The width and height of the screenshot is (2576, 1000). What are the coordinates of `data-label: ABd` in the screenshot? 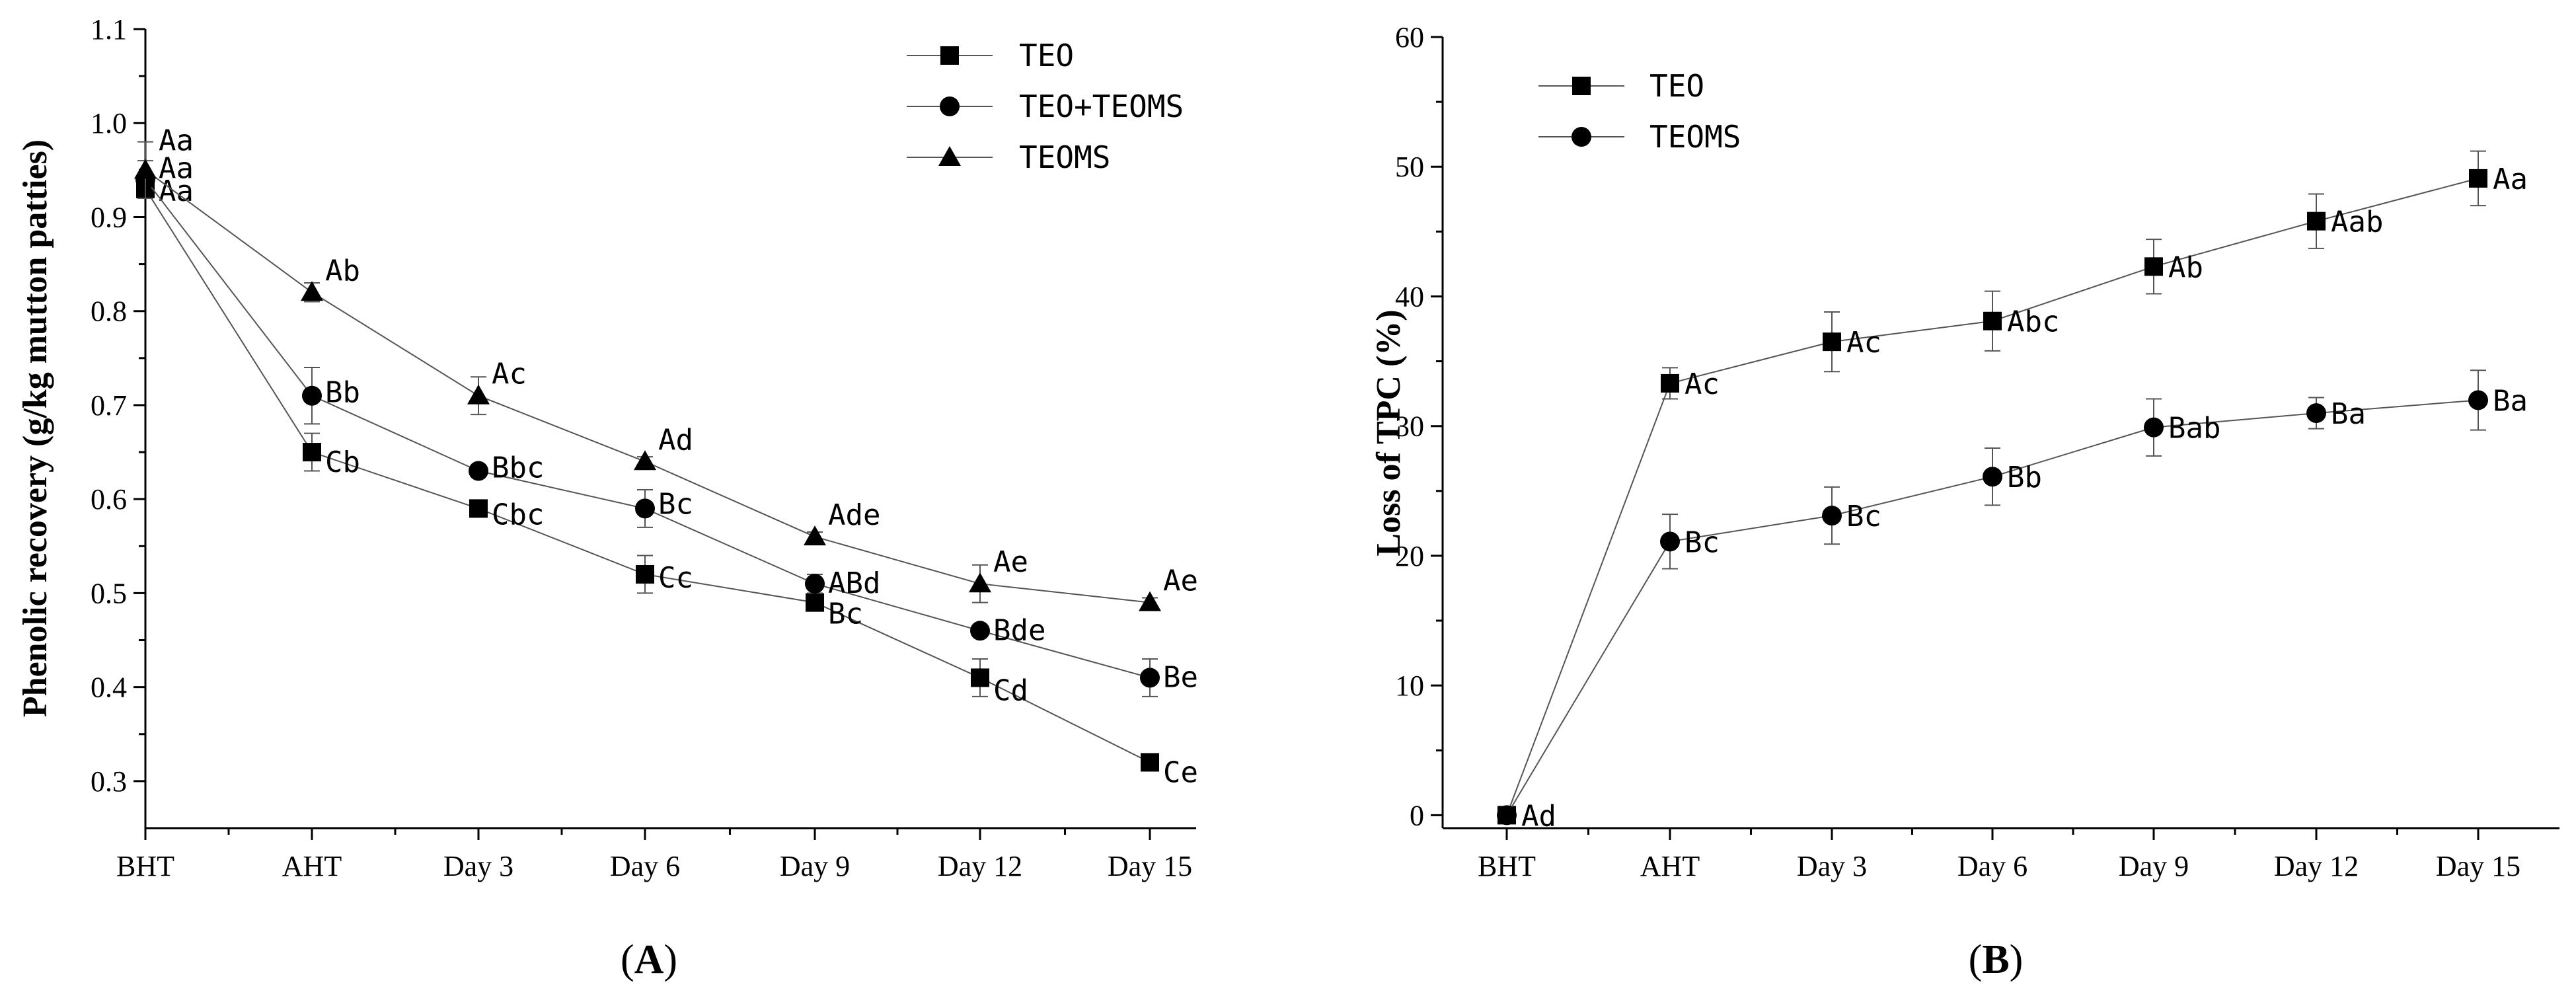 It's located at (854, 583).